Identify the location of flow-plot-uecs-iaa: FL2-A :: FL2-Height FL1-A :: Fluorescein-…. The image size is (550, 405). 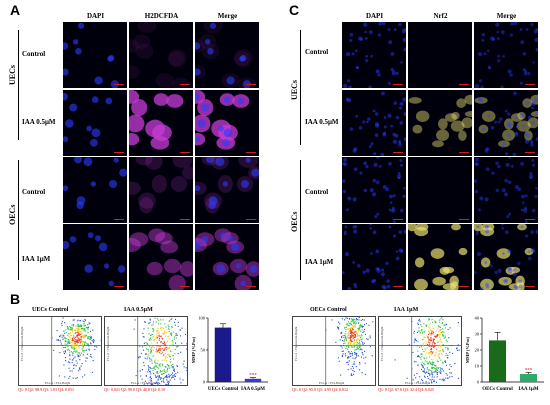
(146, 351).